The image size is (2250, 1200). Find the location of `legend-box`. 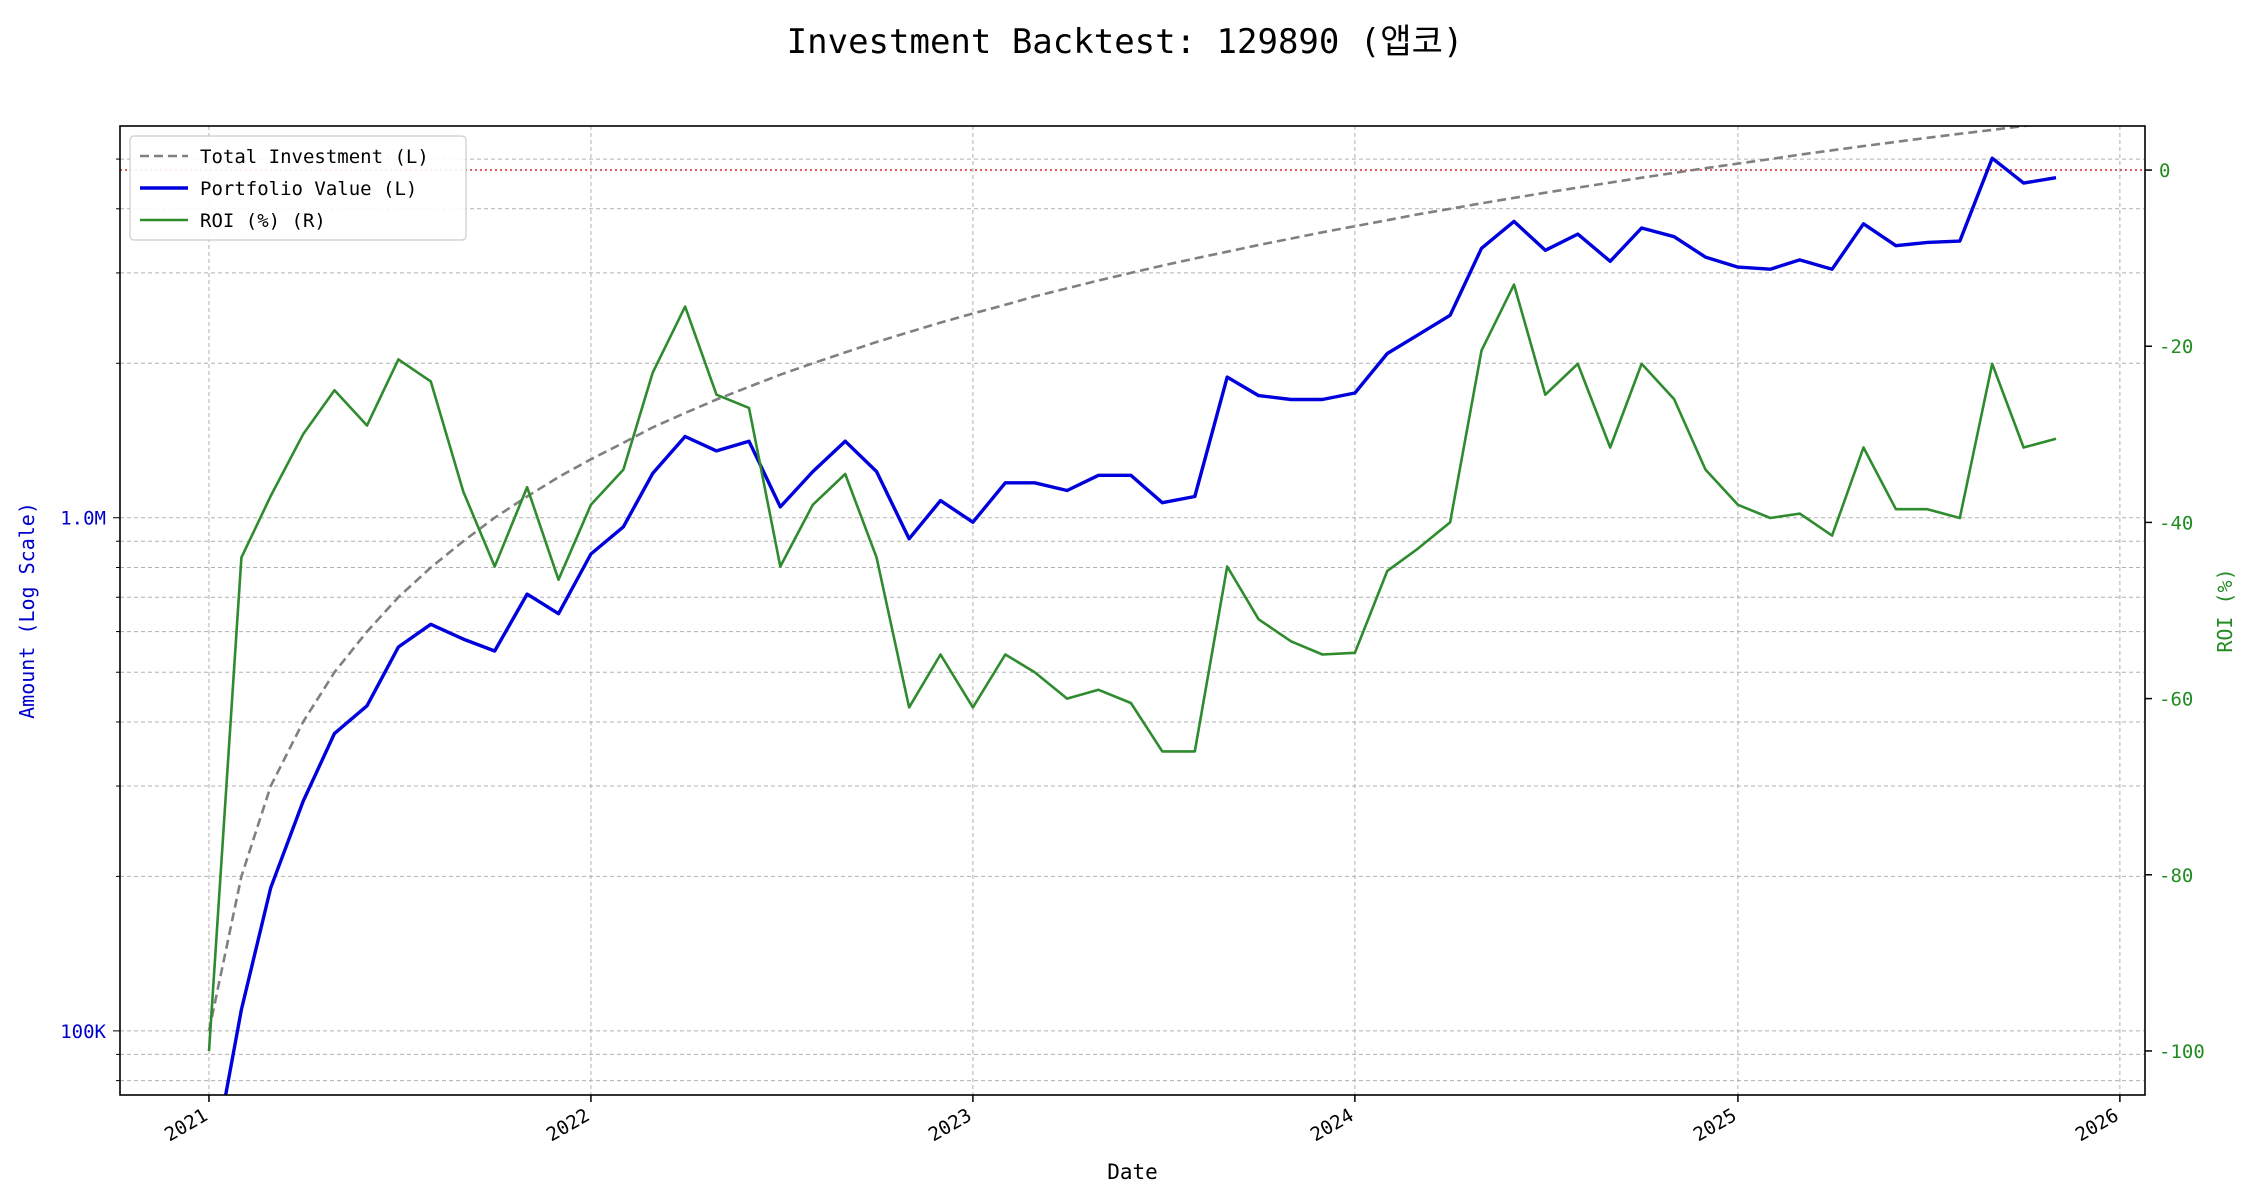

legend-box is located at coordinates (298, 188).